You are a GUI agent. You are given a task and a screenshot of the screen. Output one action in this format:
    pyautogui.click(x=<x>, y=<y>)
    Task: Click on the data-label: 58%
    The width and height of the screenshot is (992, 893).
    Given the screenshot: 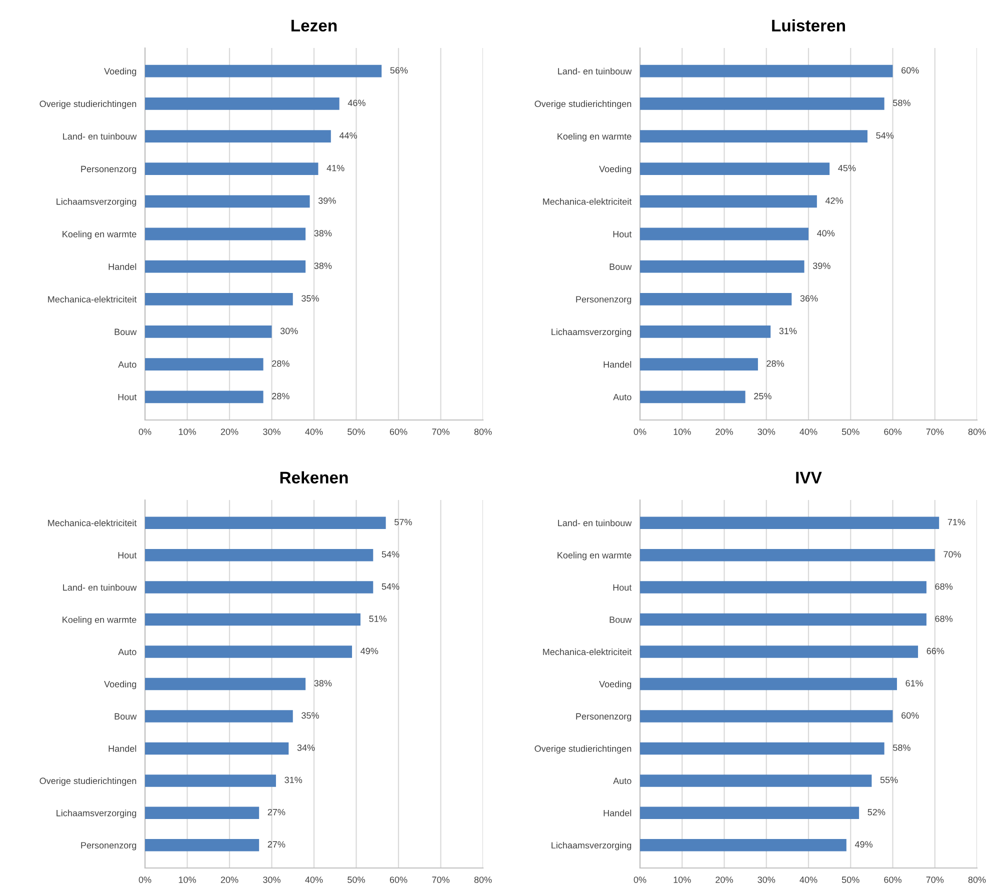 What is the action you would take?
    pyautogui.click(x=901, y=747)
    